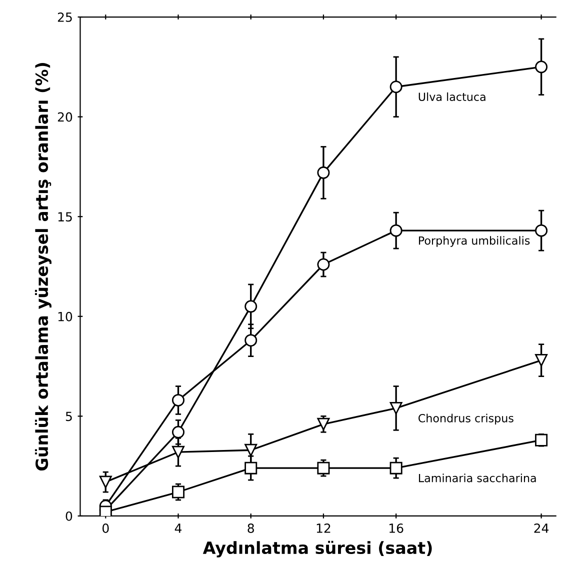 Image resolution: width=573 pixels, height=567 pixels. I want to click on x-tick-label: 8, so click(251, 528).